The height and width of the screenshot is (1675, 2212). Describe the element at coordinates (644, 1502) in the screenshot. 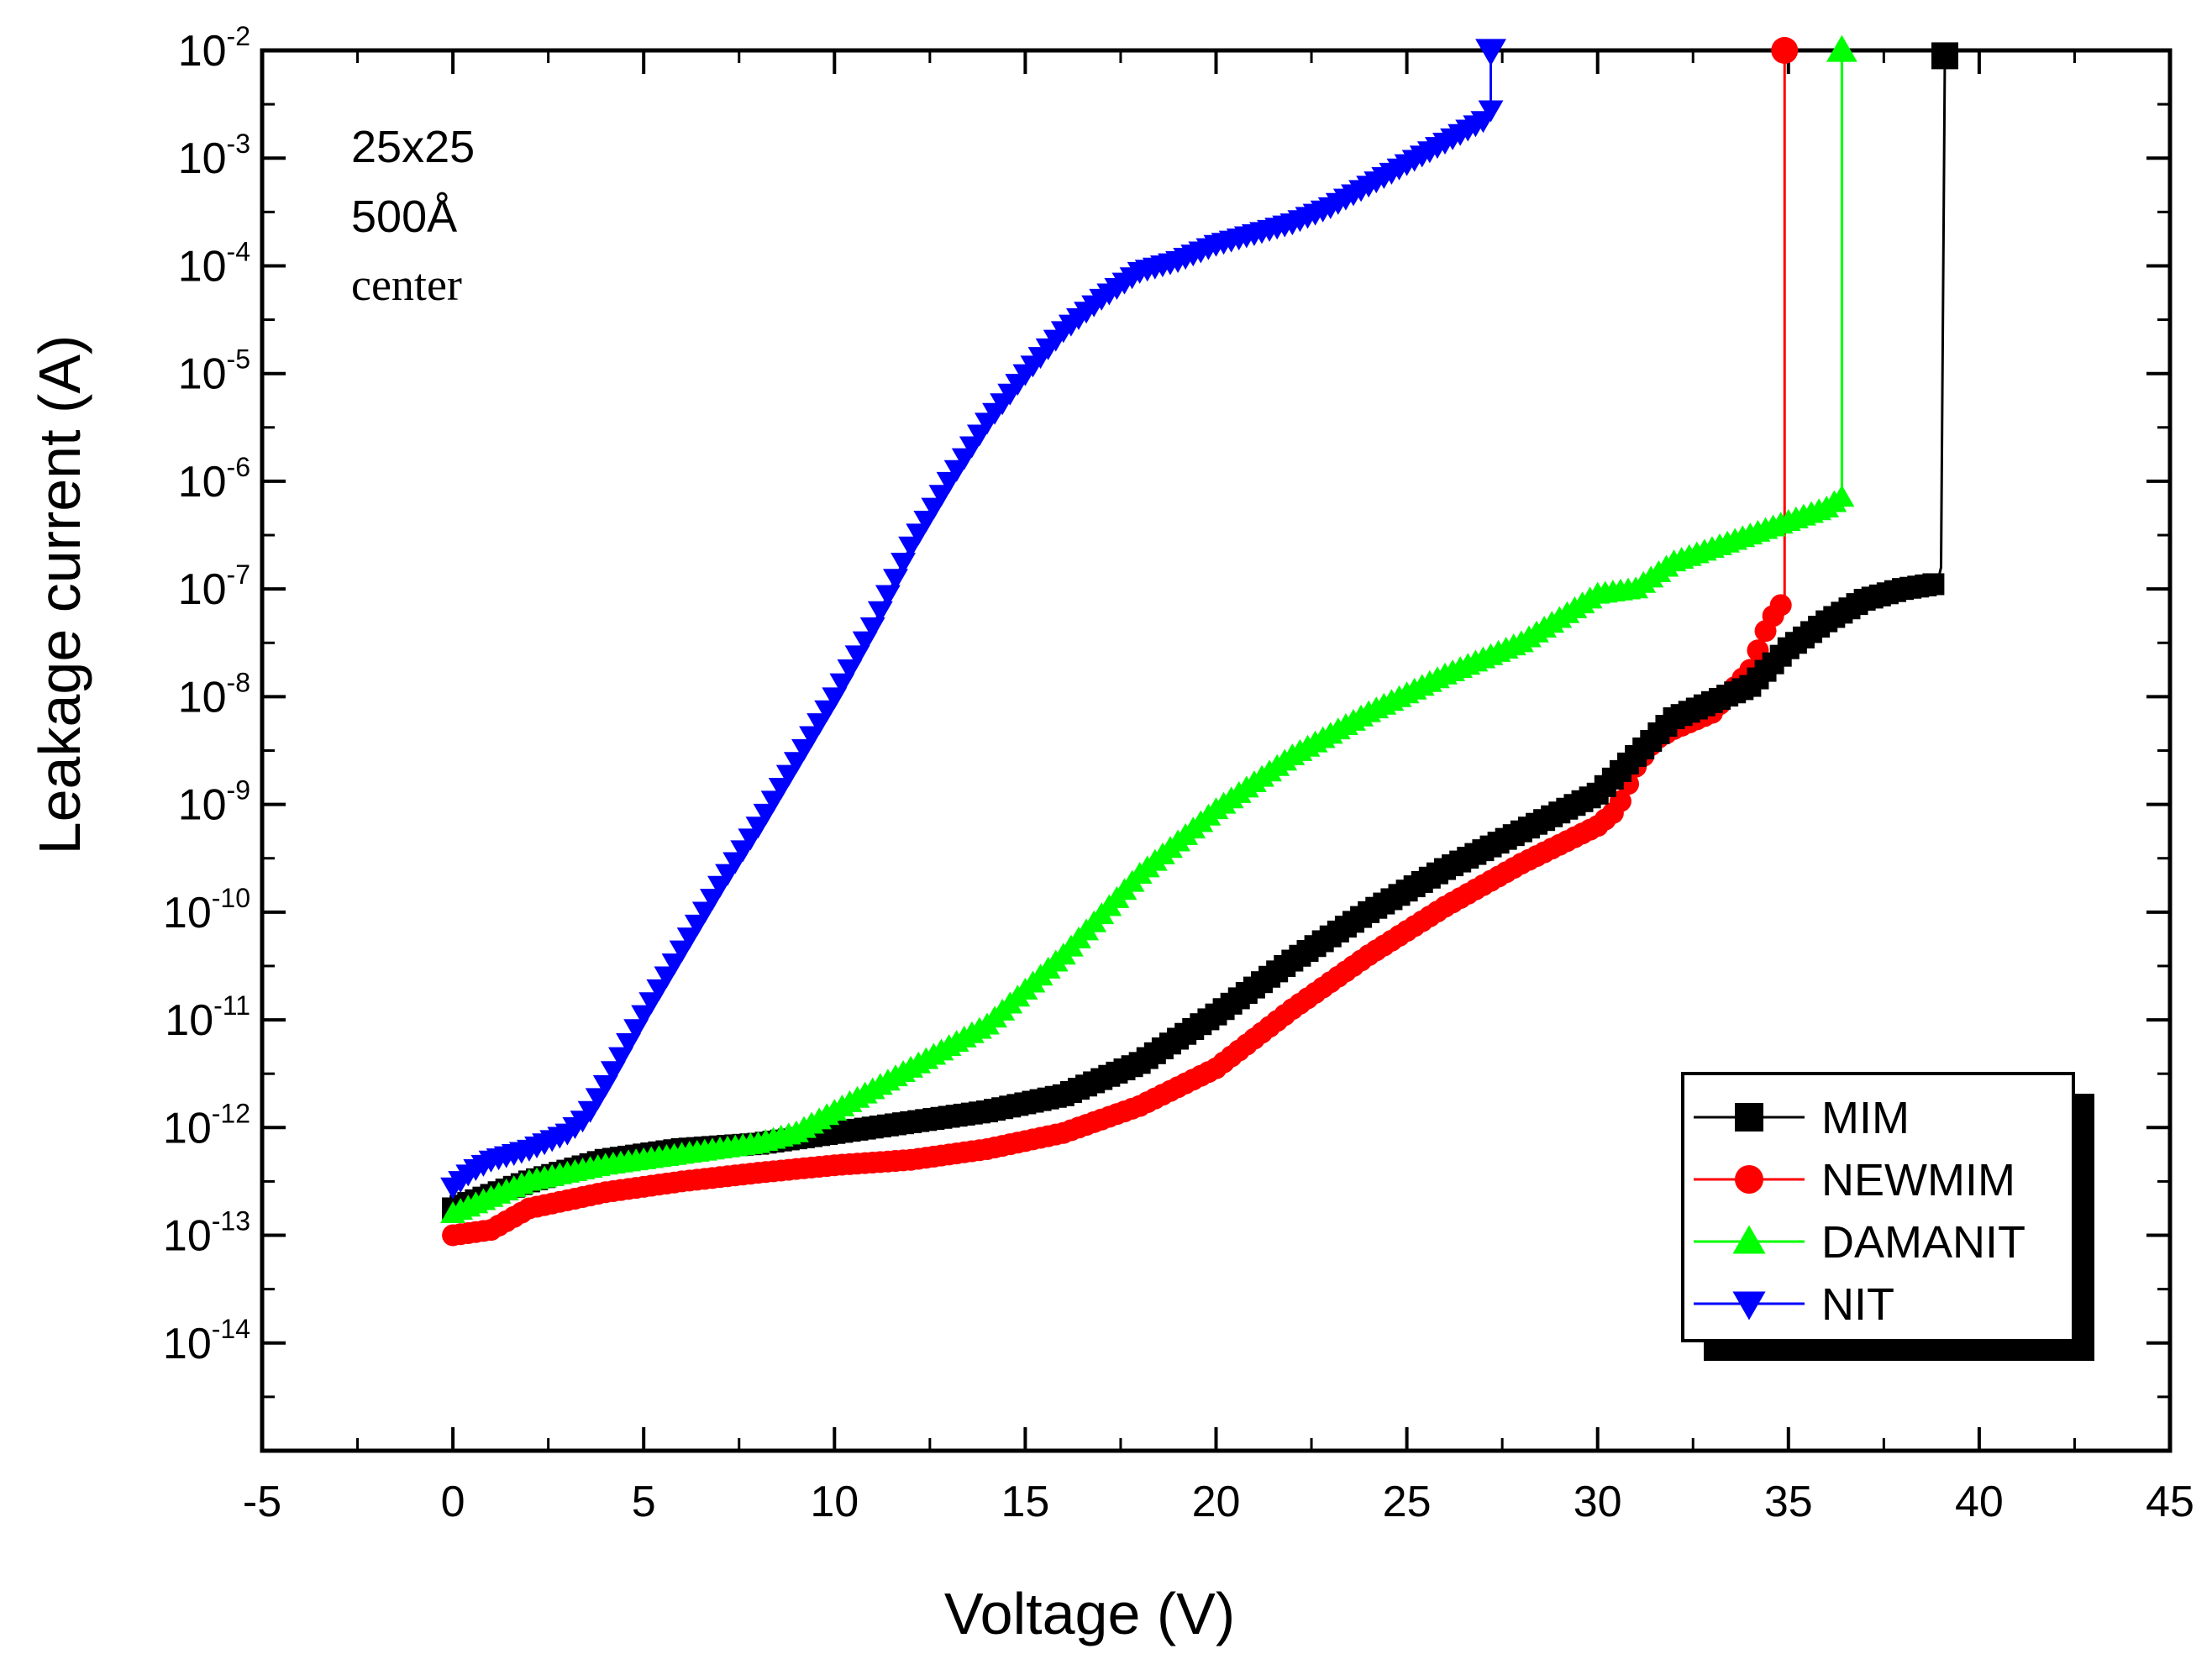

I see `x-tick-label: 5` at that location.